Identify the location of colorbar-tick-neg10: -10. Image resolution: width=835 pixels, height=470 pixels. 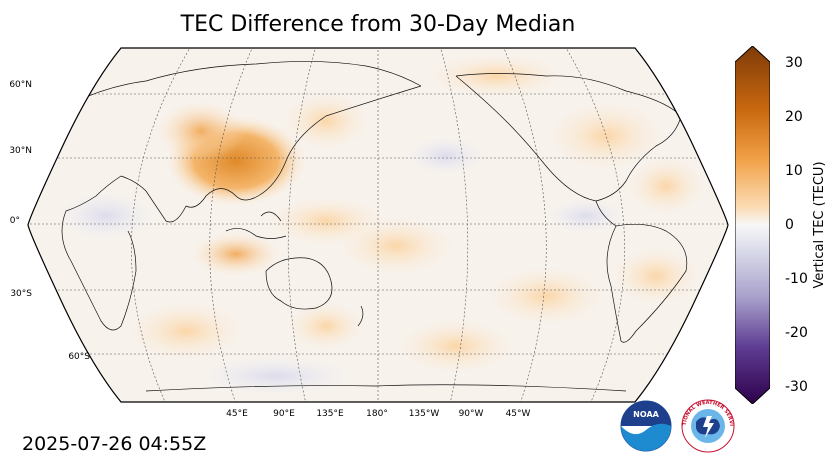
(796, 279).